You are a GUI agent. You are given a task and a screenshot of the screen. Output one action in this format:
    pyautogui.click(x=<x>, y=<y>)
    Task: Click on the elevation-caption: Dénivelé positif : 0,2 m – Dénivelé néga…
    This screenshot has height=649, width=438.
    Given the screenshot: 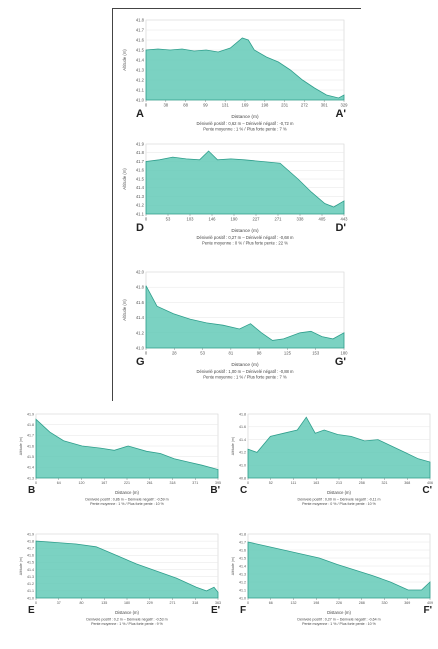 What is the action you would take?
    pyautogui.click(x=126, y=620)
    